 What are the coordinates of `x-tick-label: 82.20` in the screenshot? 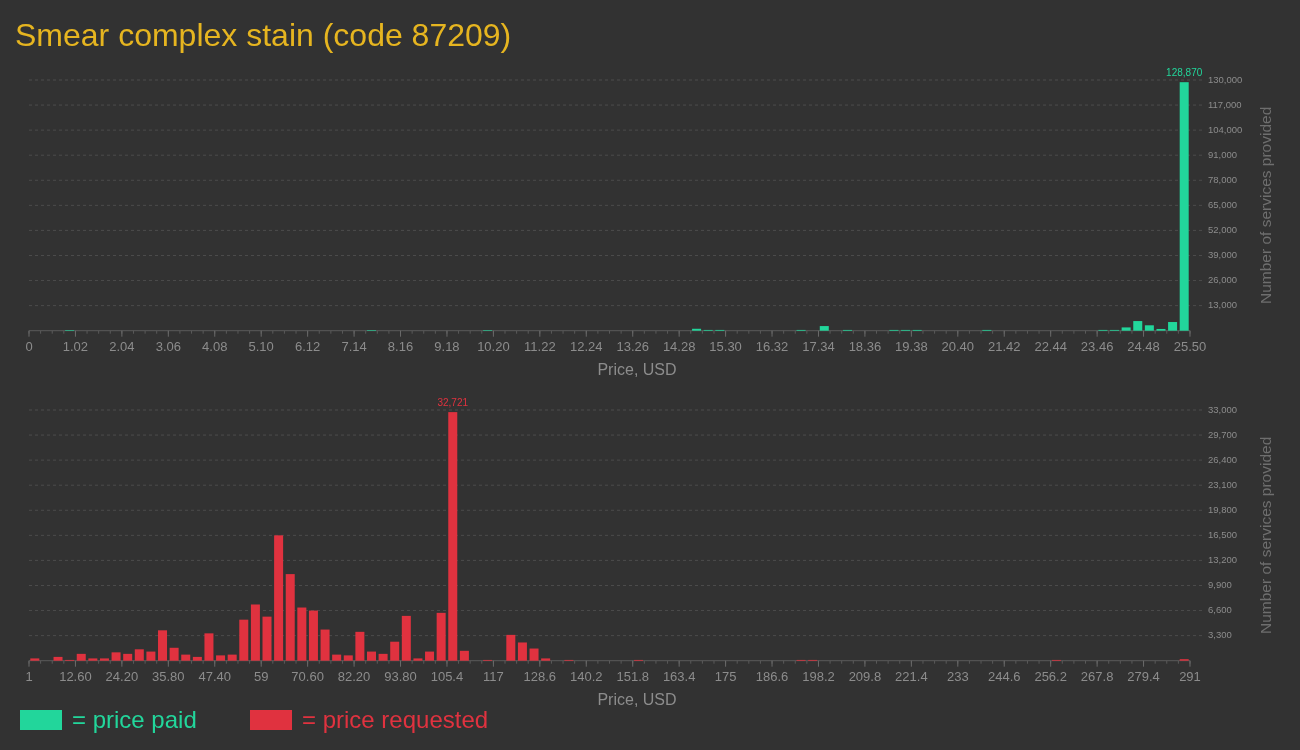 It's located at (354, 676).